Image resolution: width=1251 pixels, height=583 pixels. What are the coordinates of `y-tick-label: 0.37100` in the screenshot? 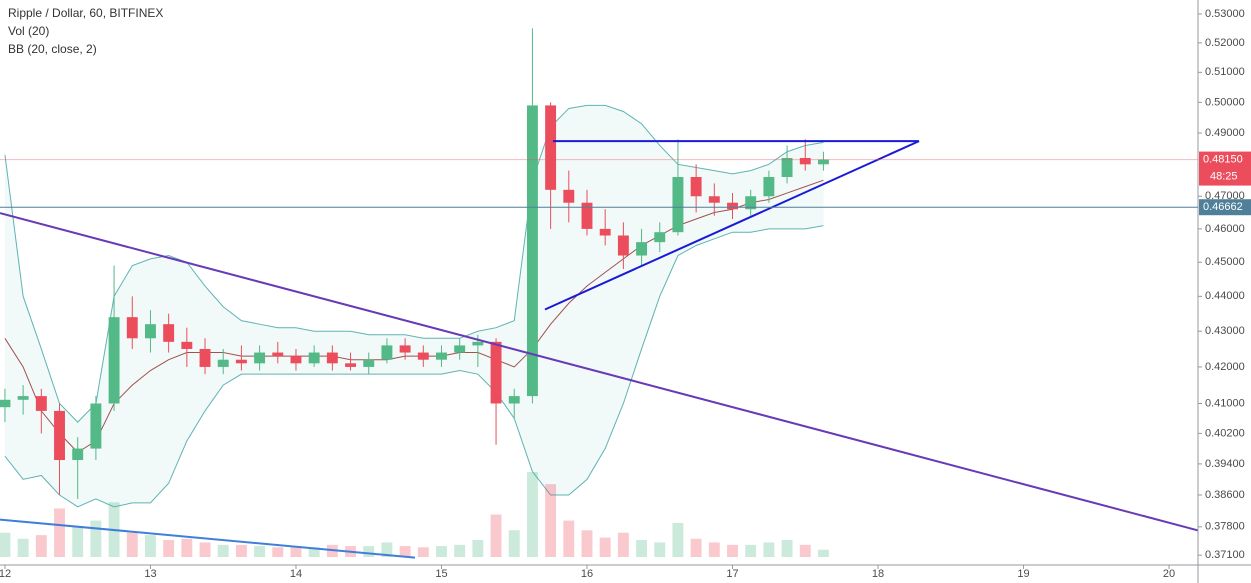 It's located at (1225, 555).